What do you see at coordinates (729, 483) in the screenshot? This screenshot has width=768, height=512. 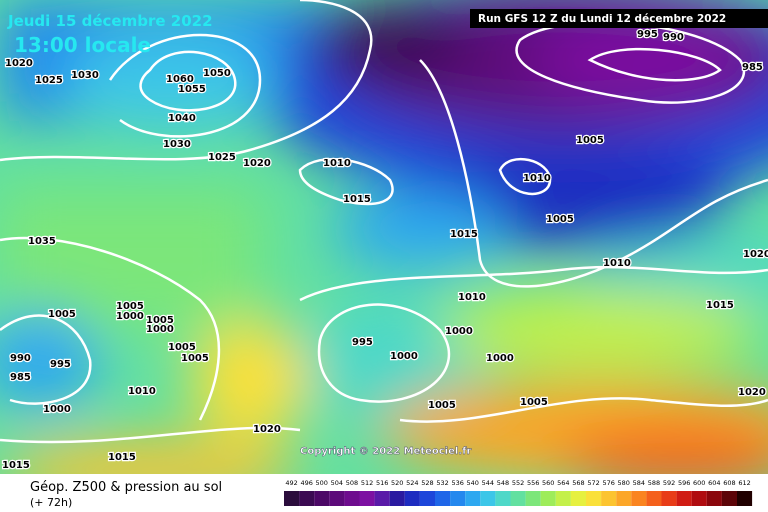 I see `scale-label: 608` at bounding box center [729, 483].